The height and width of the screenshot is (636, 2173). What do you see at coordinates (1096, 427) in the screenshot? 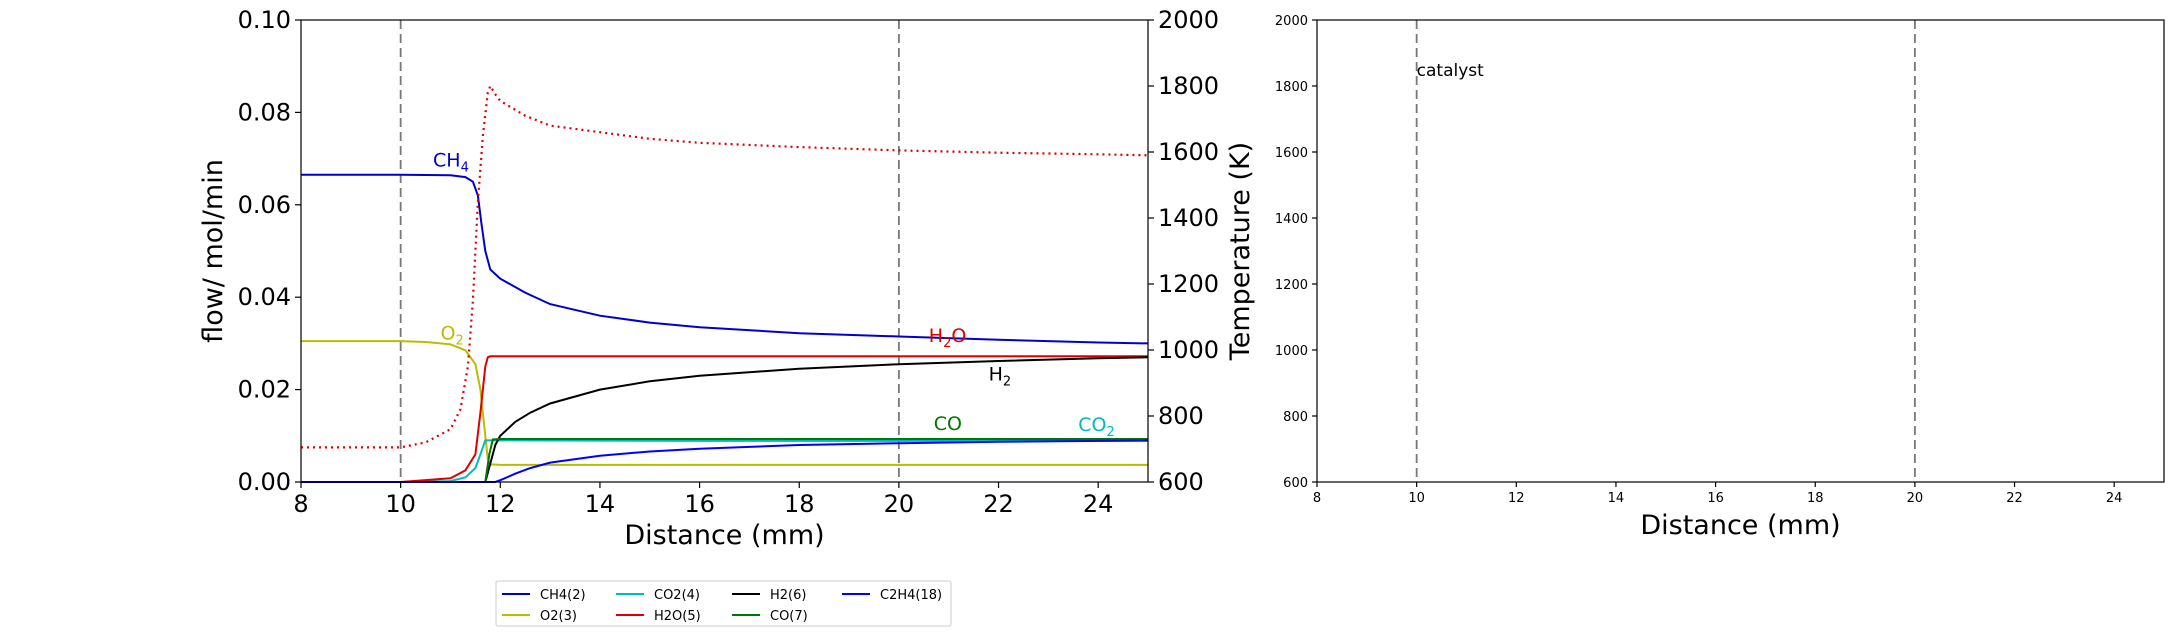
I see `species-annotation: CO2` at bounding box center [1096, 427].